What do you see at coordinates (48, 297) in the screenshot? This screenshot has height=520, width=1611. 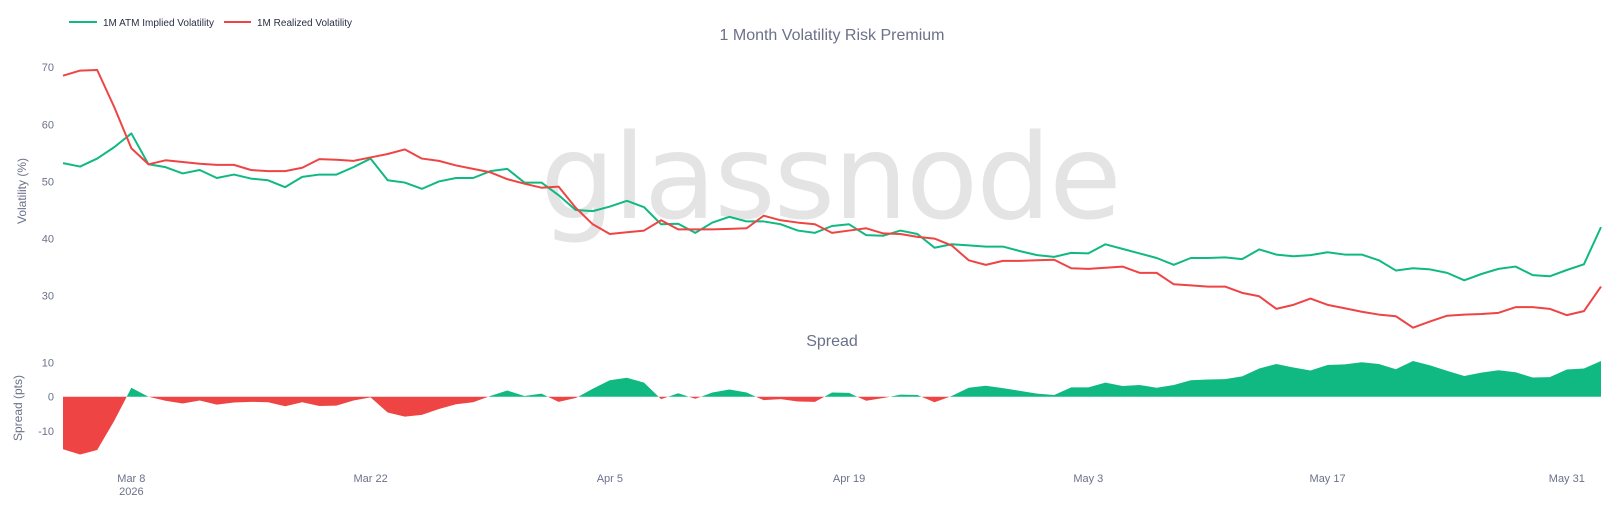 I see `top-y-tick-label: 30` at bounding box center [48, 297].